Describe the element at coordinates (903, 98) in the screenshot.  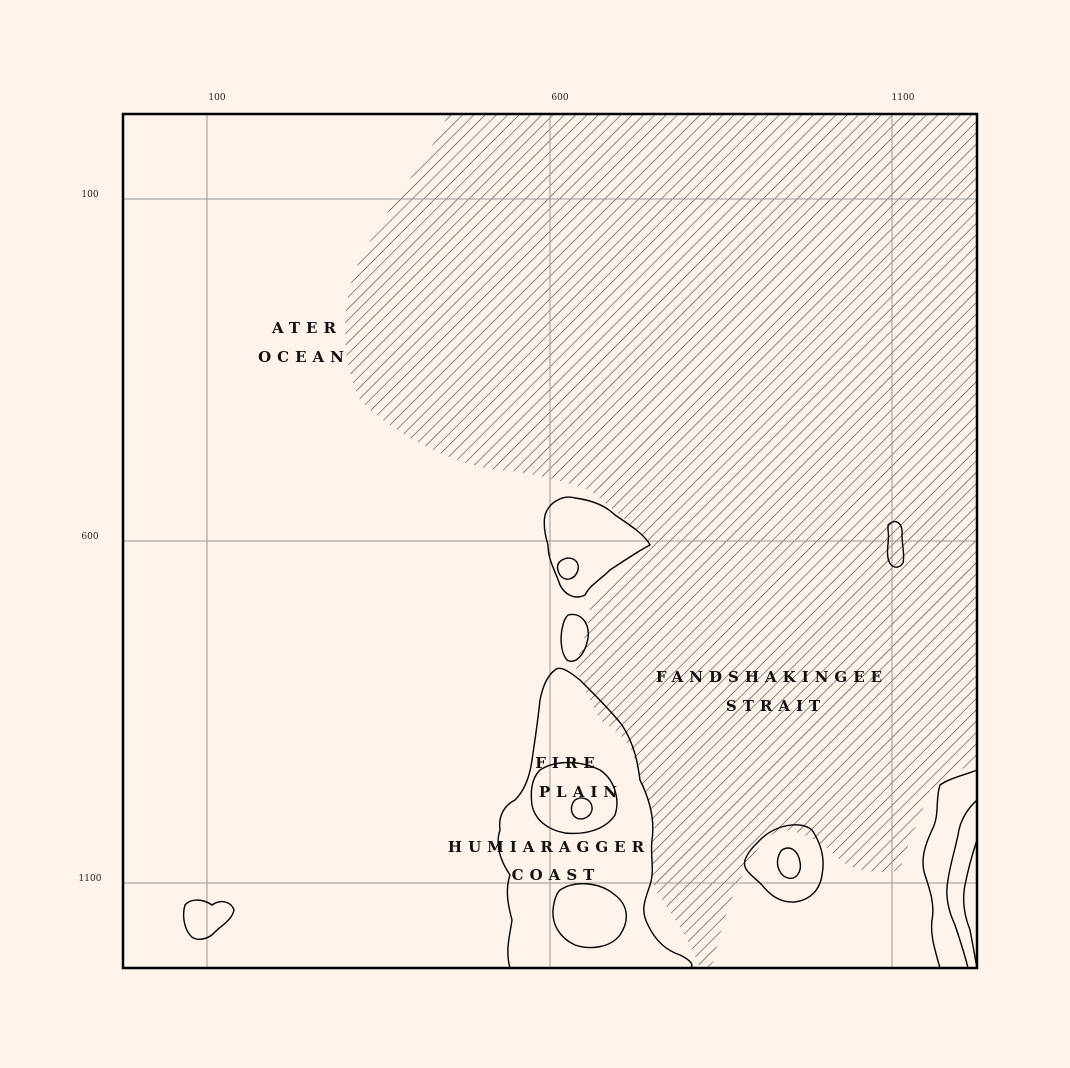
I see `x-tick-1100: 1100` at that location.